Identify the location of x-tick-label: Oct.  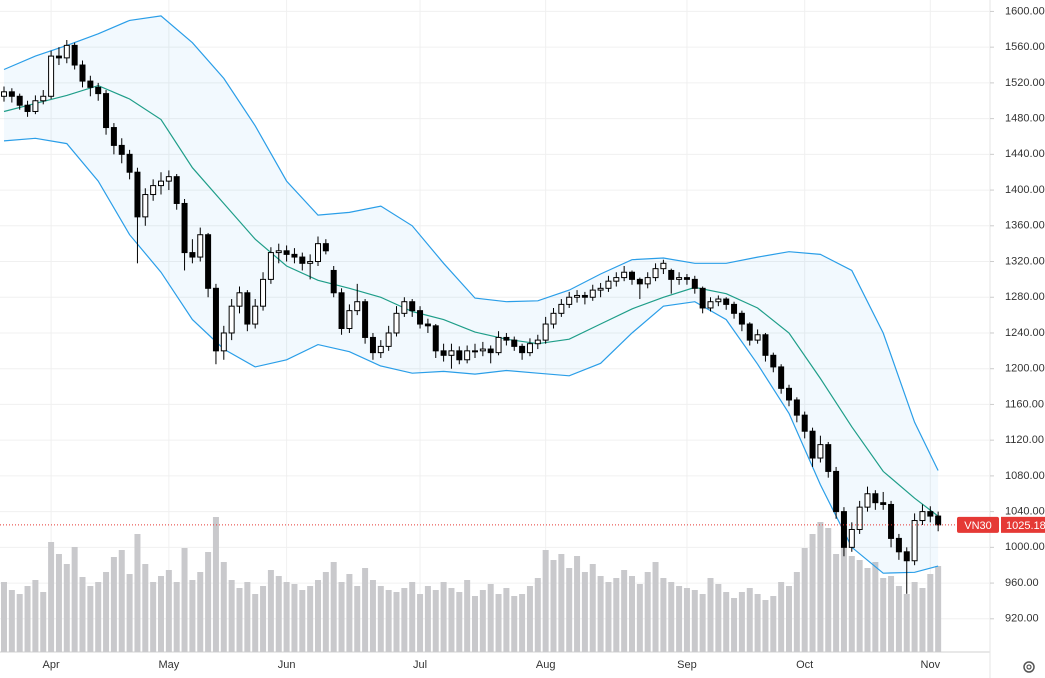
(804, 665).